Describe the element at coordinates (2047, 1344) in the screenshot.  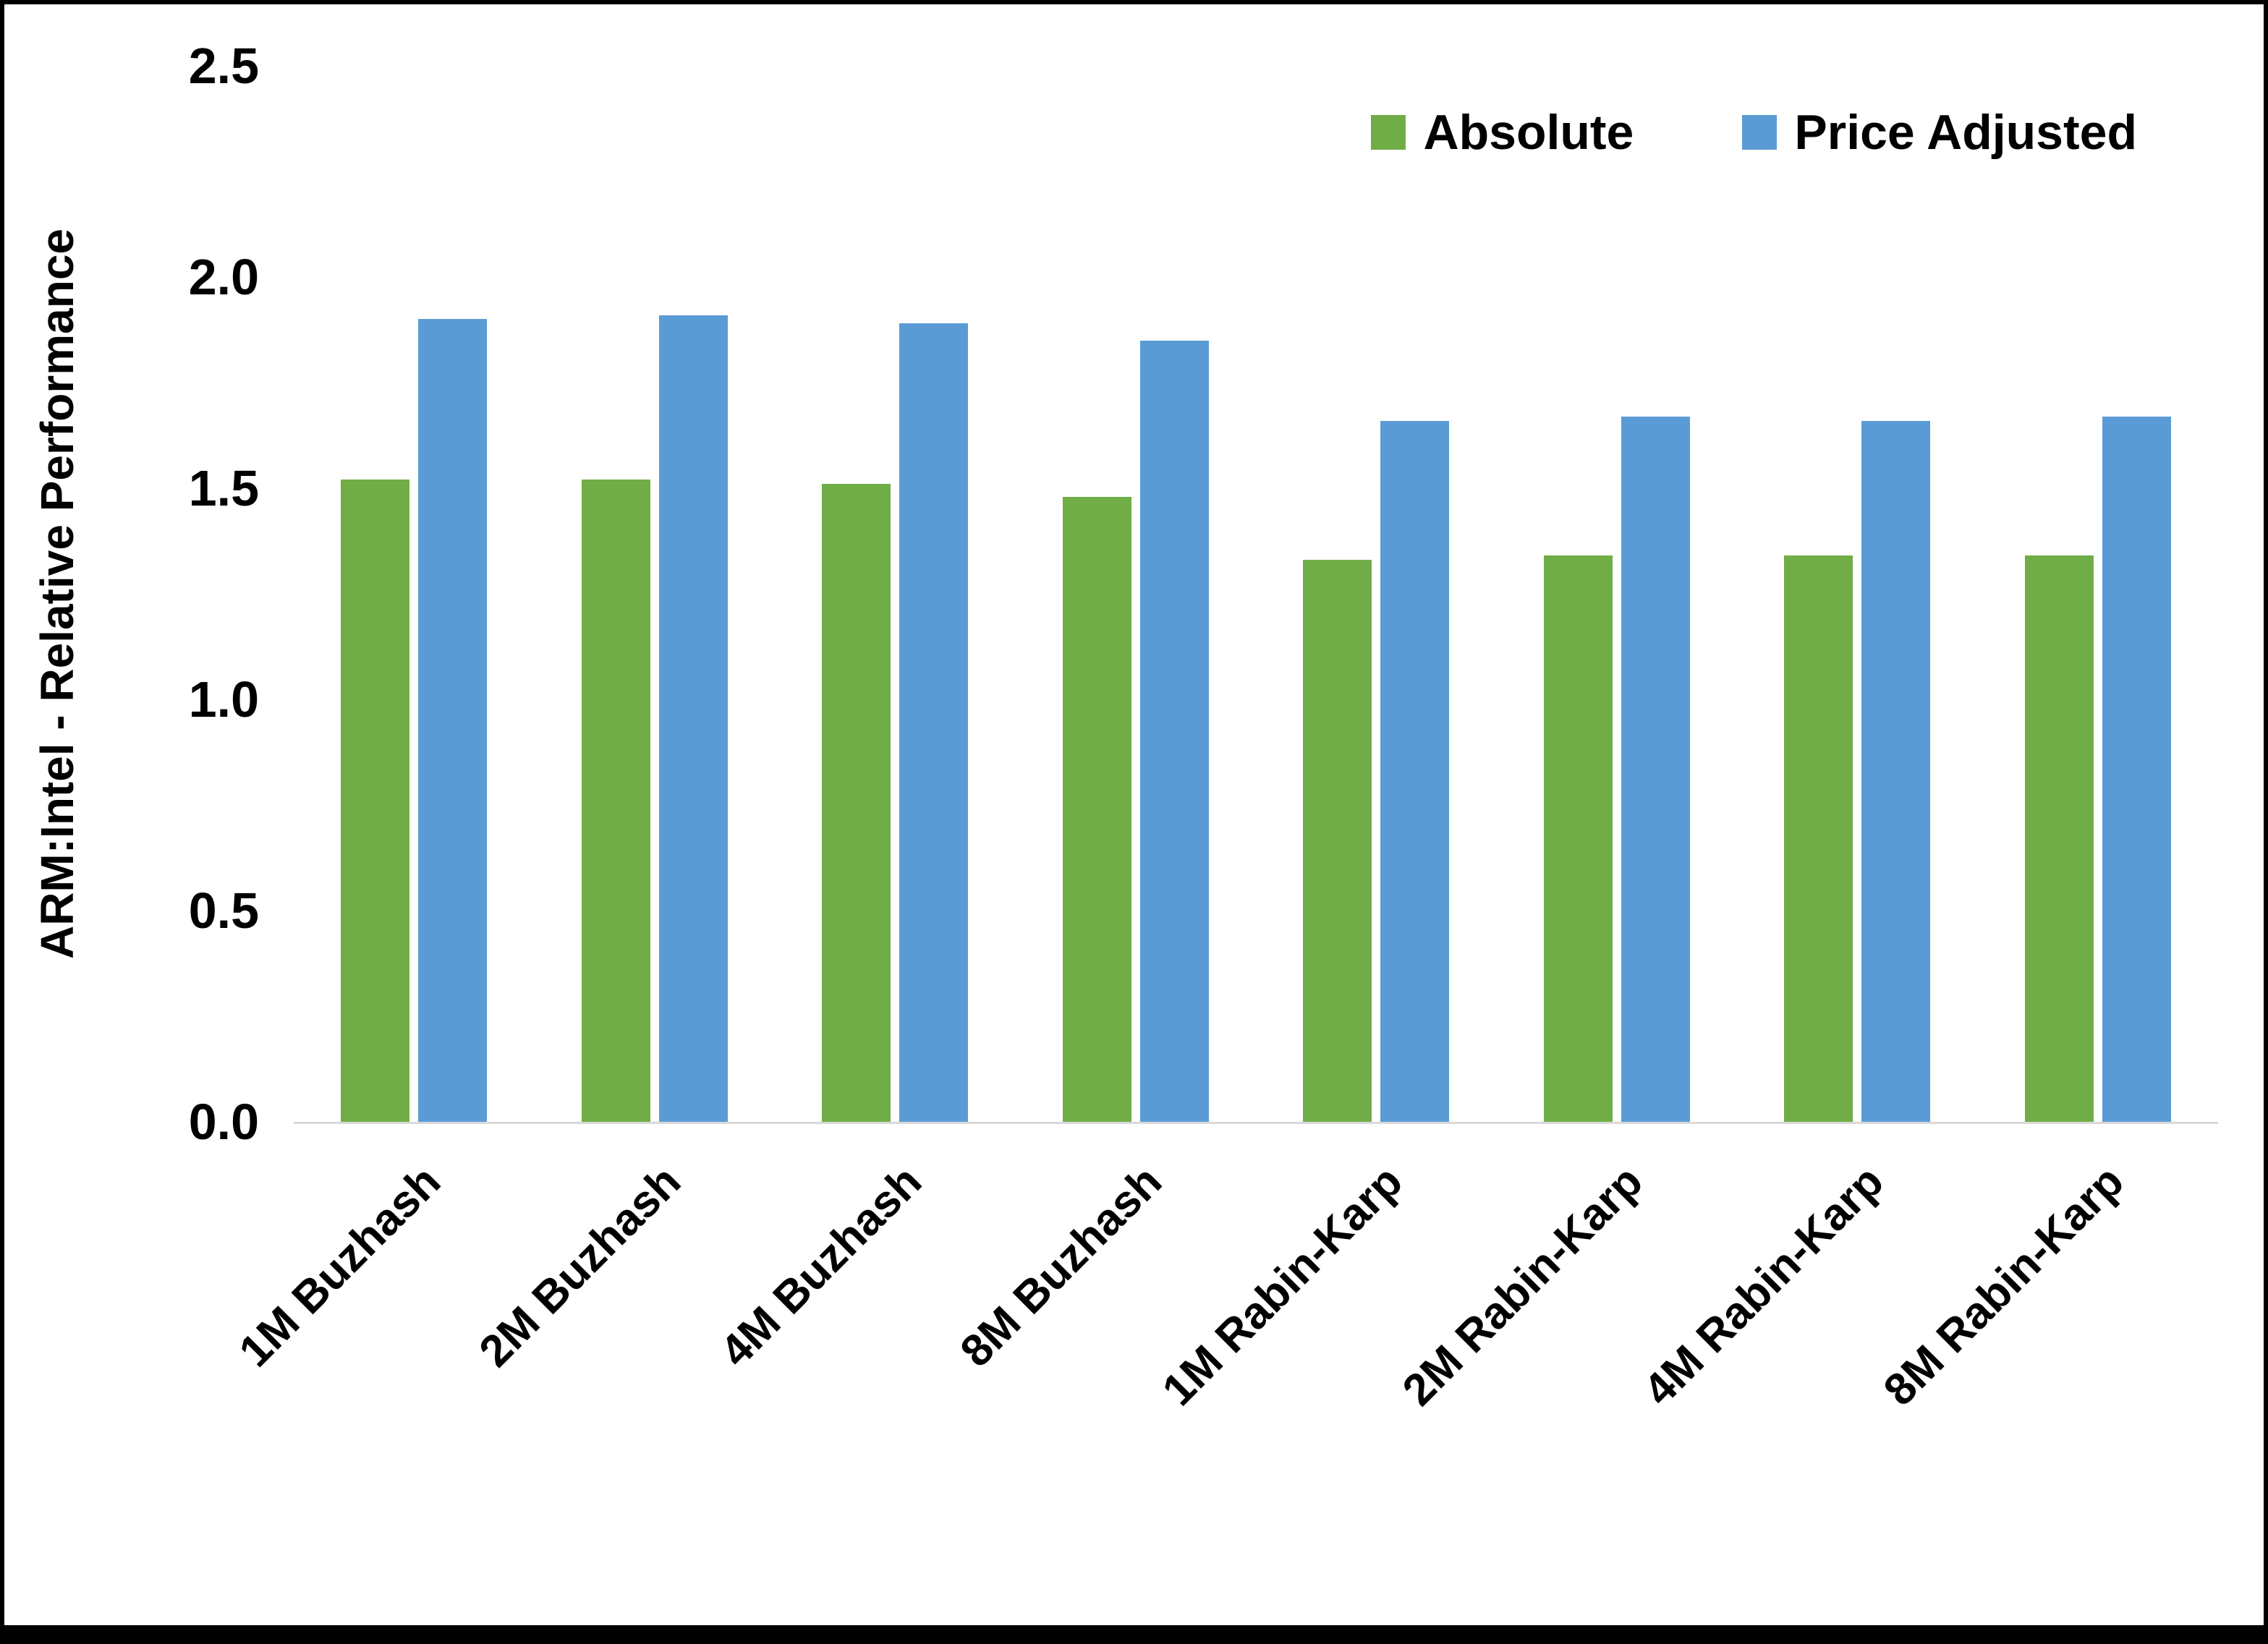
I see `x-label-slot: 8M Rabin-Karp` at that location.